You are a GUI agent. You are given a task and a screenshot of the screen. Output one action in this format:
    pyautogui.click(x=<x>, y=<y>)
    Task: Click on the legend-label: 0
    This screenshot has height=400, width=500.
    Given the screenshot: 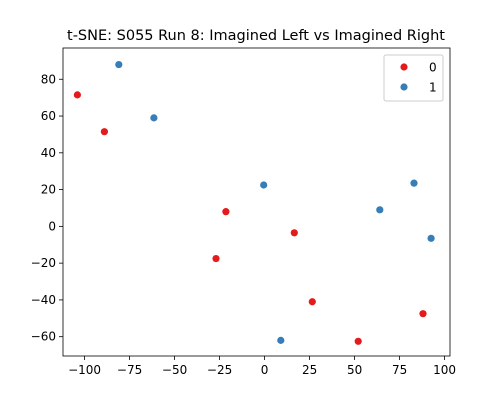 What is the action you would take?
    pyautogui.click(x=433, y=68)
    